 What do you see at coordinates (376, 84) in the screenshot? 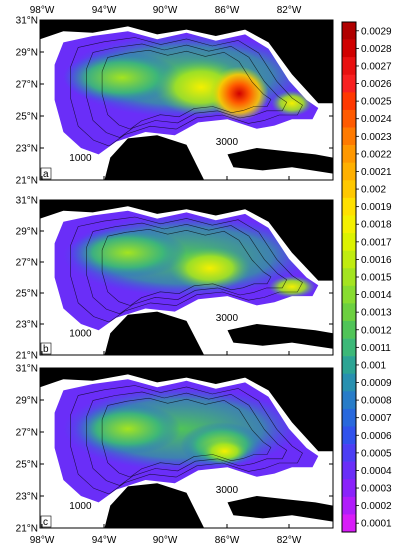
I see `colorbar-tick-label: 0.0026` at bounding box center [376, 84].